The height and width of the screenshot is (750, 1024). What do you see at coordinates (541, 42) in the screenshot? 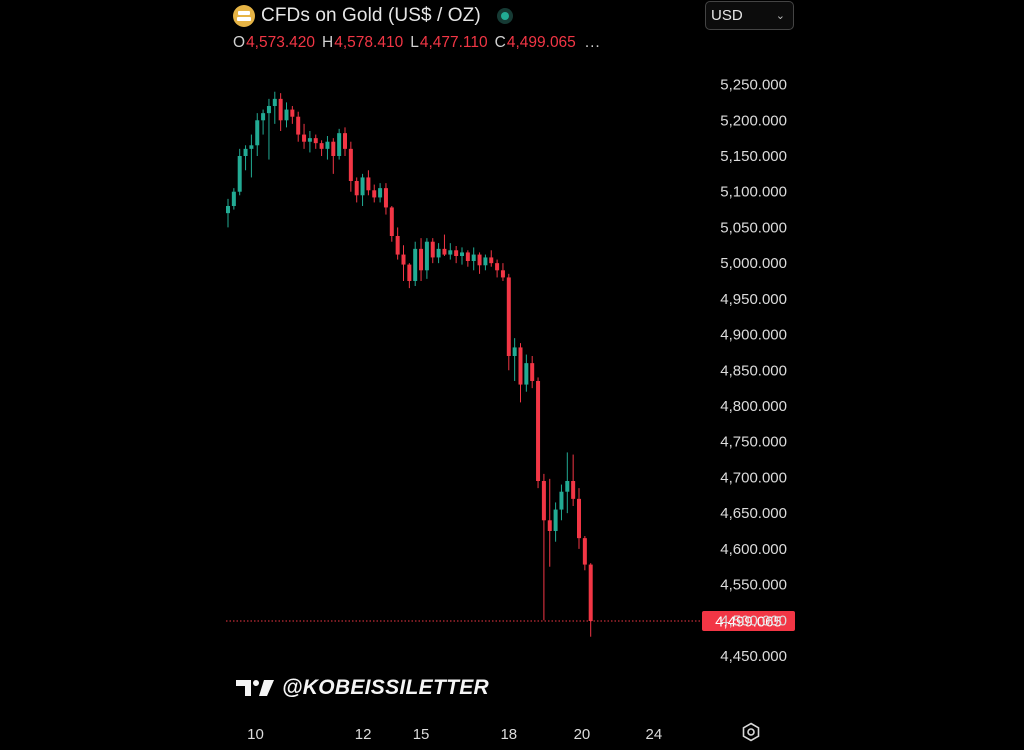
I see `close-value: 4,499.065` at bounding box center [541, 42].